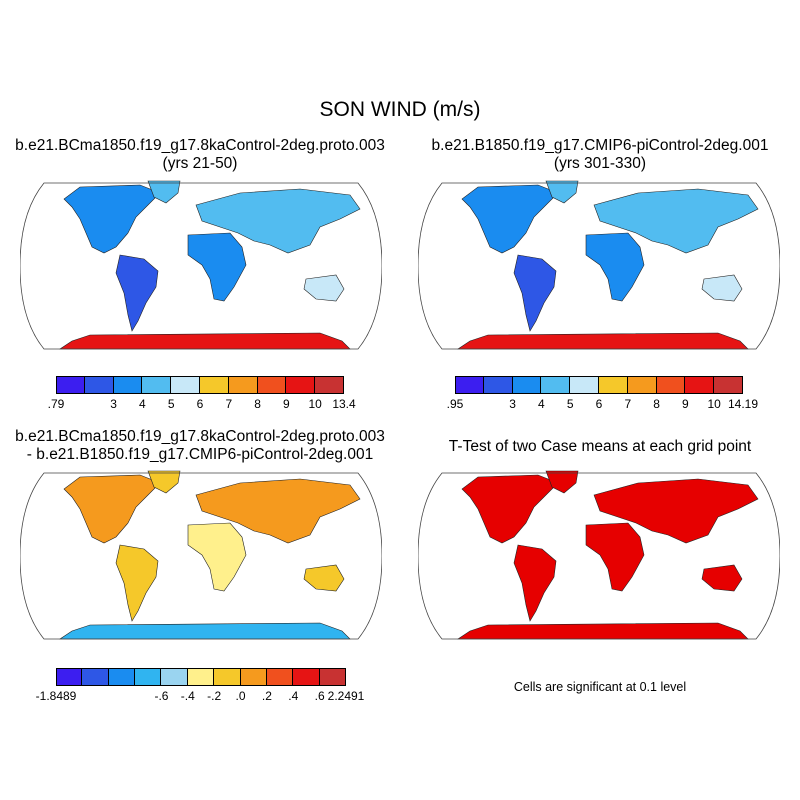 This screenshot has width=800, height=800. I want to click on map-ttest-land-eurasia, so click(676, 511).